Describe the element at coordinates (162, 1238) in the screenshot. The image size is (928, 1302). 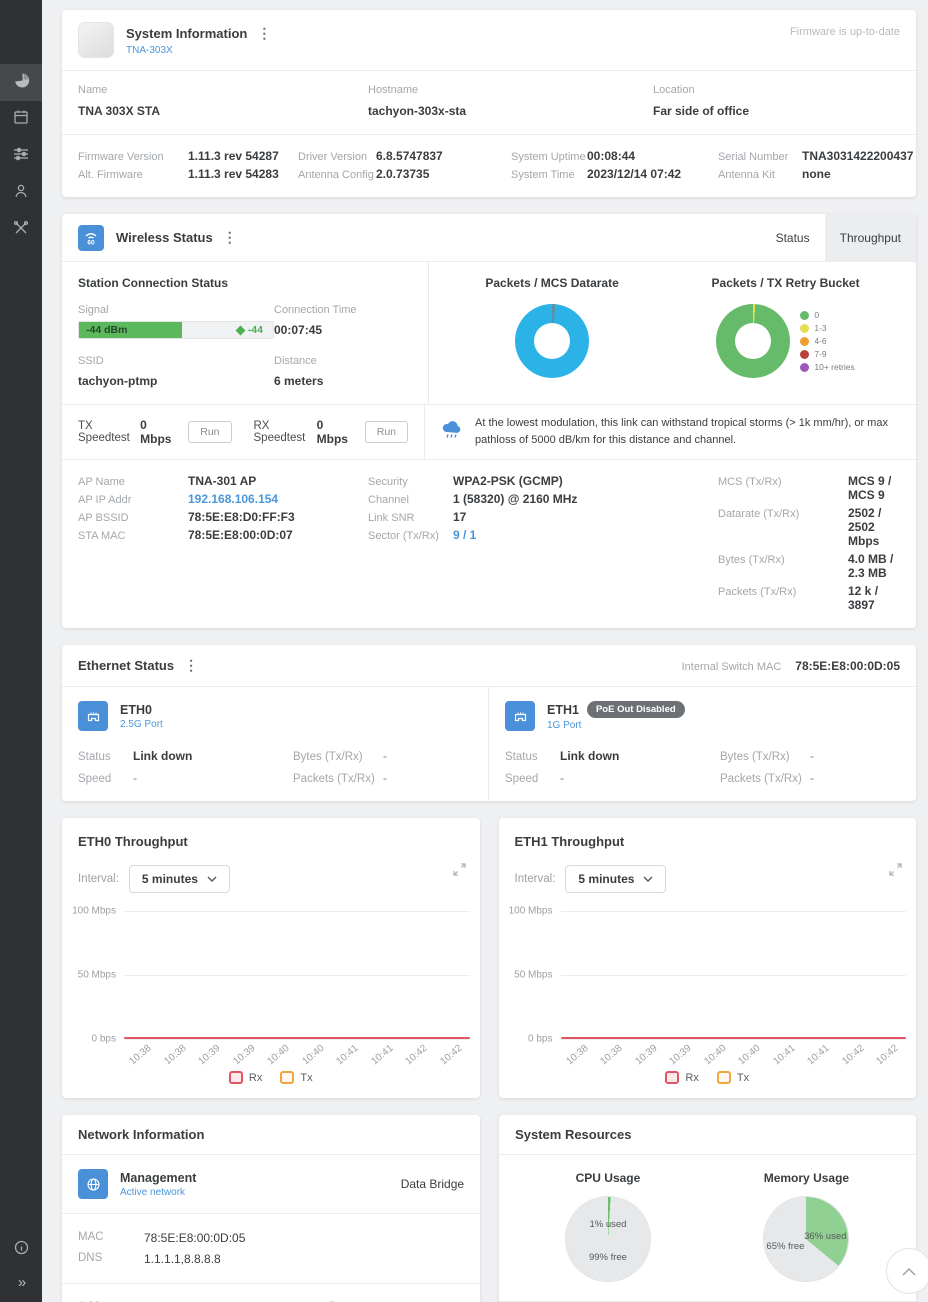
I see `mac-field: MAC 78:5E:E8:00:0D:05` at that location.